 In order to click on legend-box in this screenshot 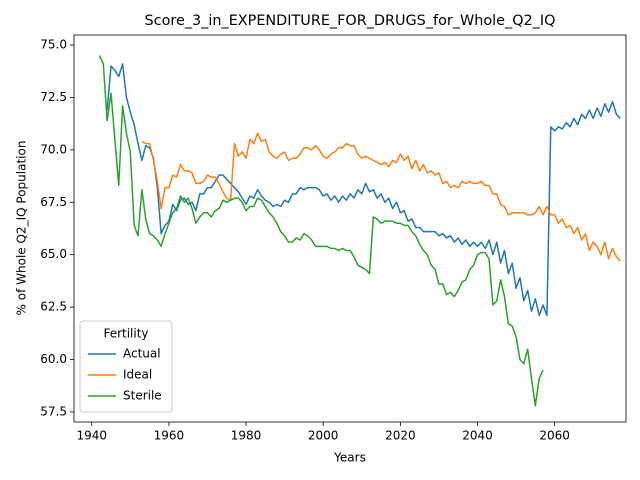, I will do `click(126, 366)`.